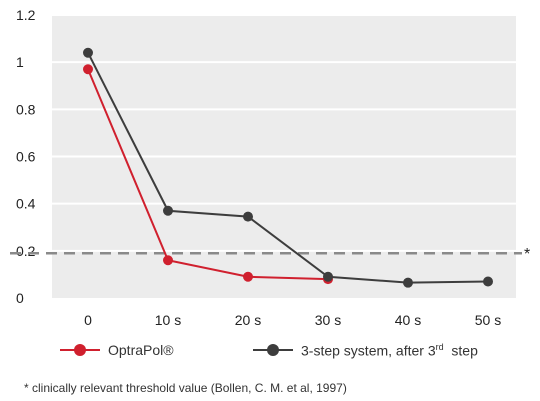  What do you see at coordinates (26, 204) in the screenshot?
I see `y-tick-label: 0.4` at bounding box center [26, 204].